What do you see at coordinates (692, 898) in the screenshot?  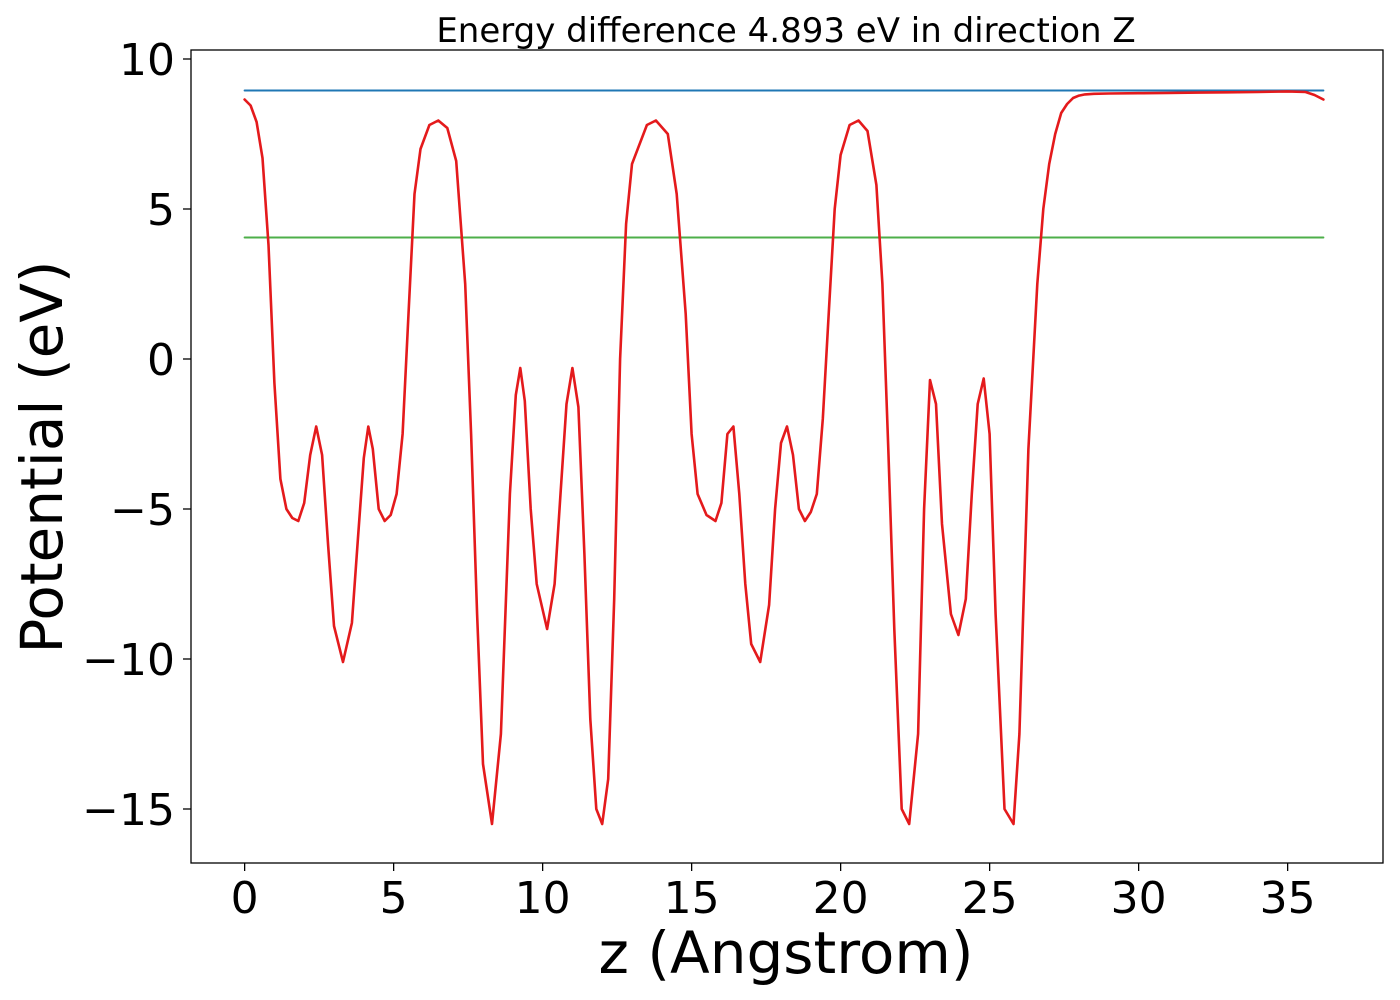 I see `x-tick-label: 15` at bounding box center [692, 898].